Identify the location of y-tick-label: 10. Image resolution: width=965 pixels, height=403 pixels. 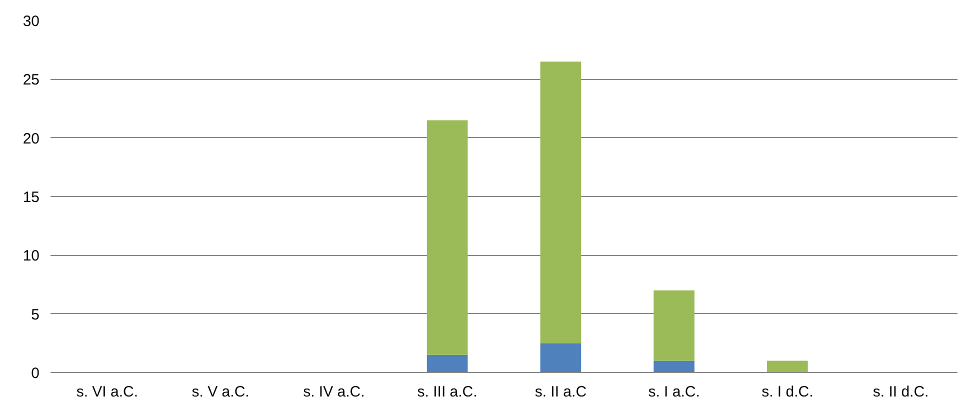
(31, 256).